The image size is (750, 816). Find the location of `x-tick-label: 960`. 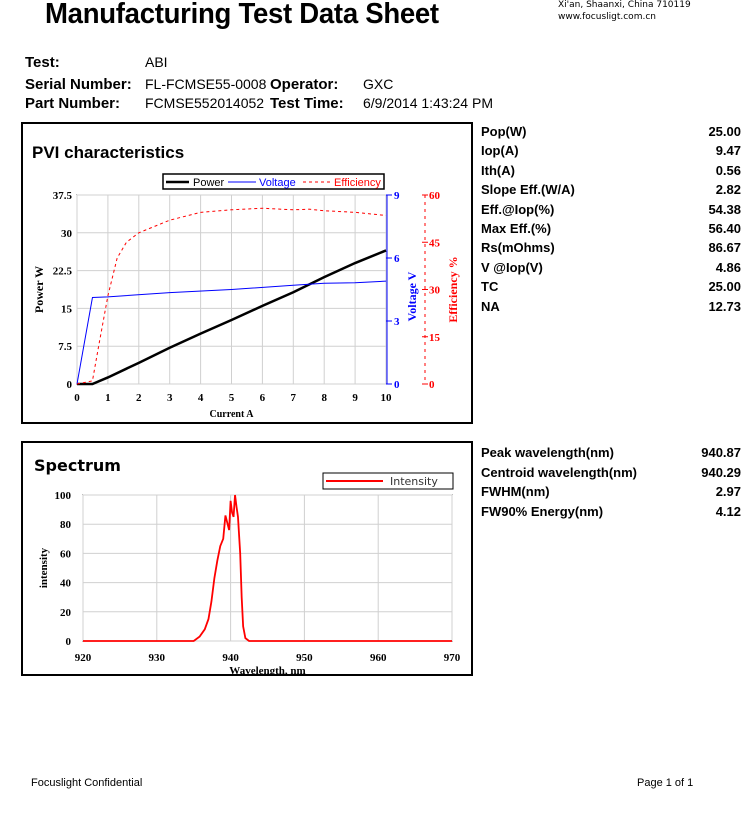

x-tick-label: 960 is located at coordinates (378, 658).